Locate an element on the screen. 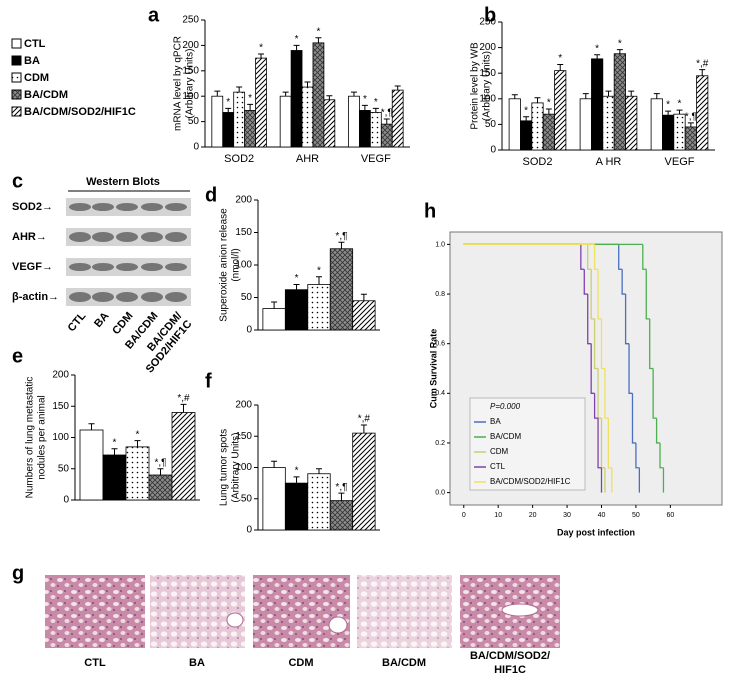 Image resolution: width=733 pixels, height=683 pixels. histology-label: BA/CDM is located at coordinates (404, 663).